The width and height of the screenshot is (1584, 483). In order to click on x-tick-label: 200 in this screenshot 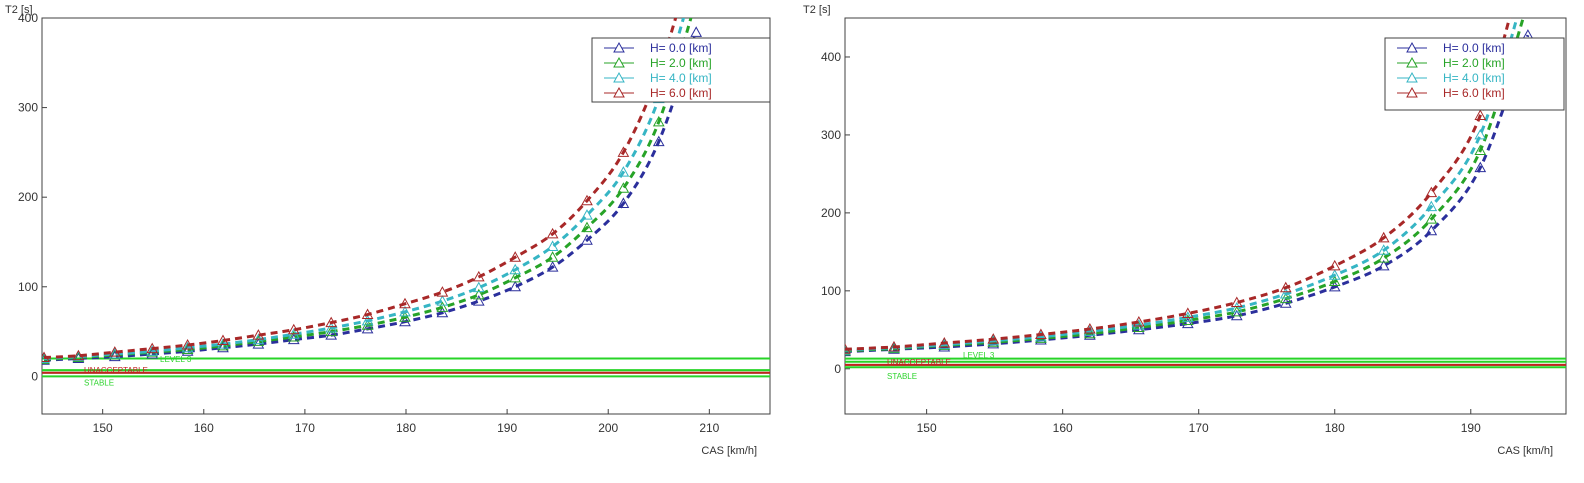, I will do `click(608, 428)`.